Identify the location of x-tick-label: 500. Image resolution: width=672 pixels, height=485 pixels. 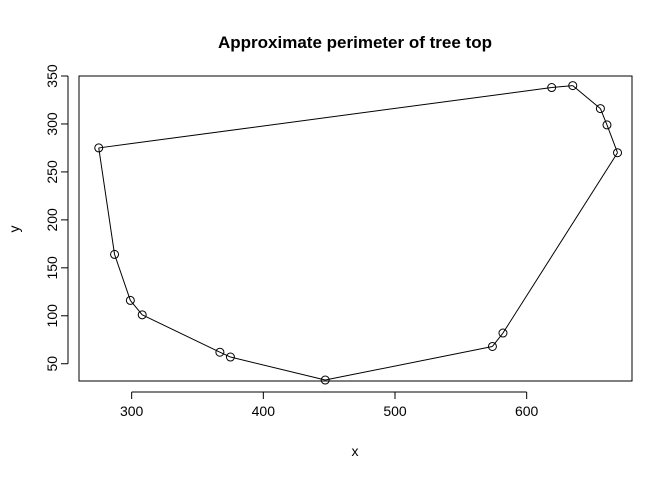
(395, 411).